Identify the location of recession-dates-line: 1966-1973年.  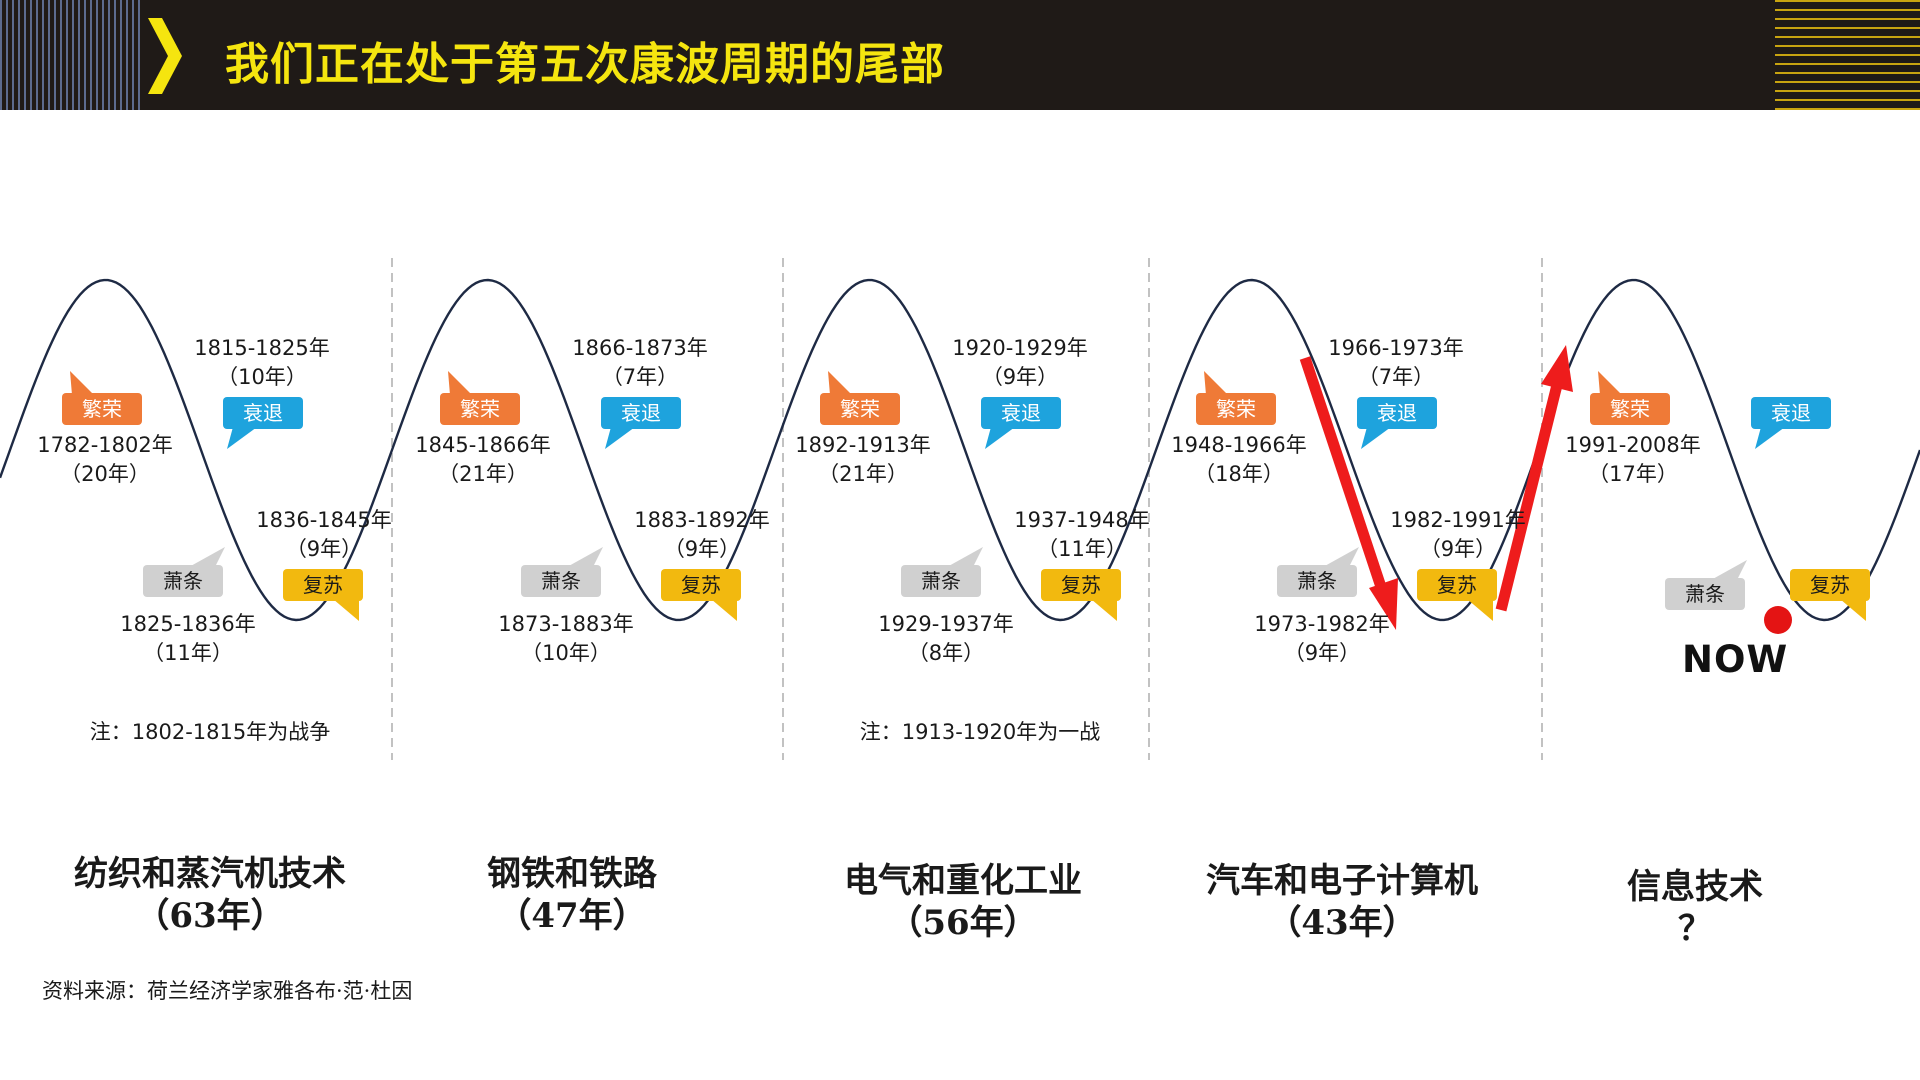
(1396, 348).